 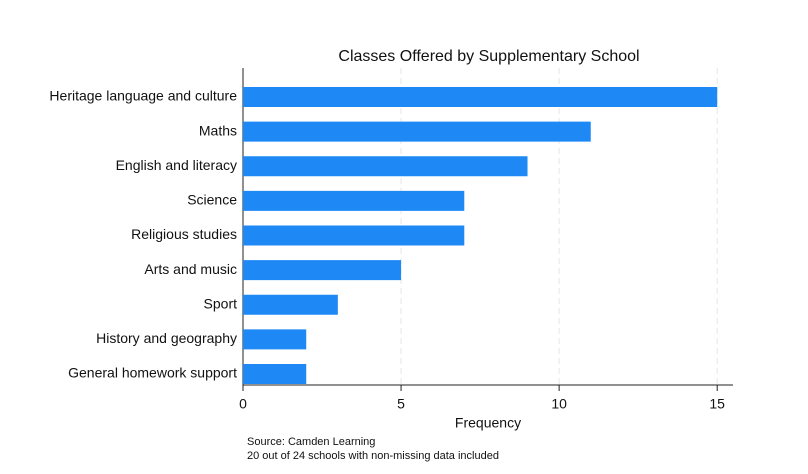 What do you see at coordinates (243, 404) in the screenshot?
I see `x-tick-label: 0` at bounding box center [243, 404].